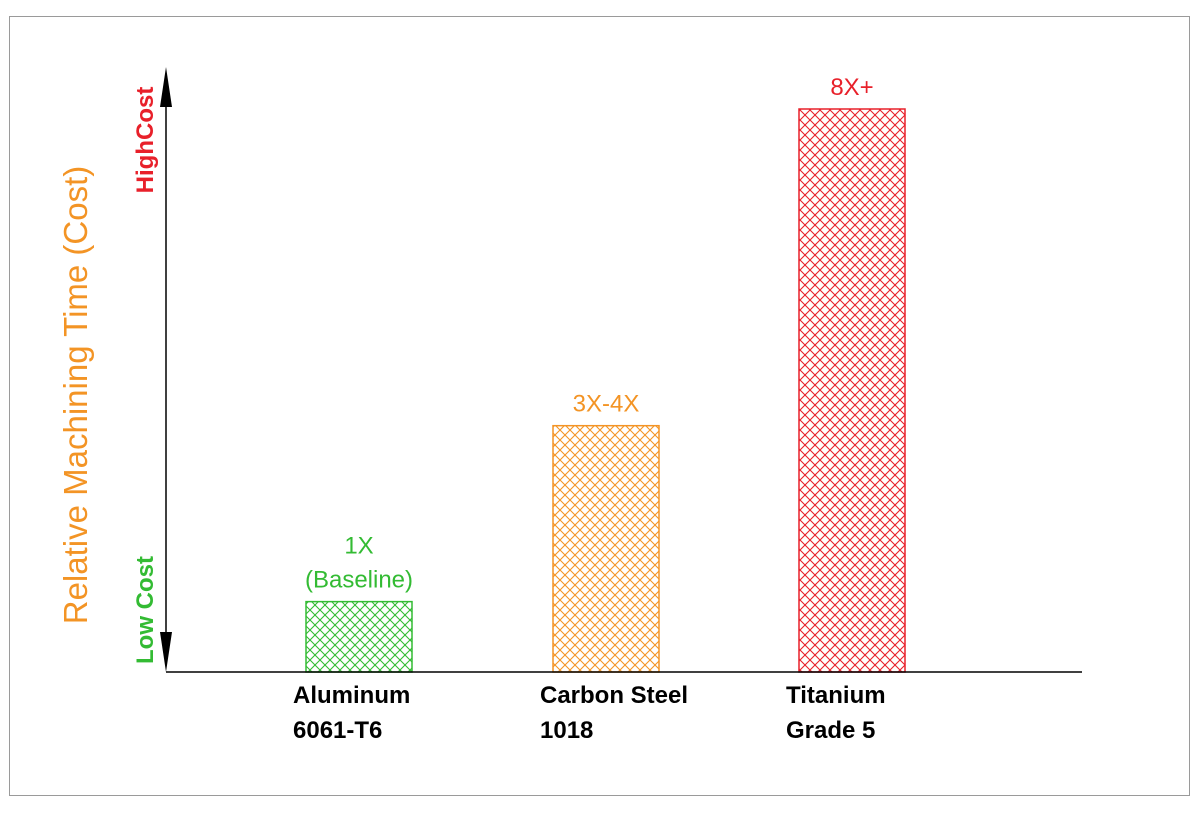 The image size is (1200, 814). What do you see at coordinates (337, 730) in the screenshot?
I see `category-label: 6061-T6` at bounding box center [337, 730].